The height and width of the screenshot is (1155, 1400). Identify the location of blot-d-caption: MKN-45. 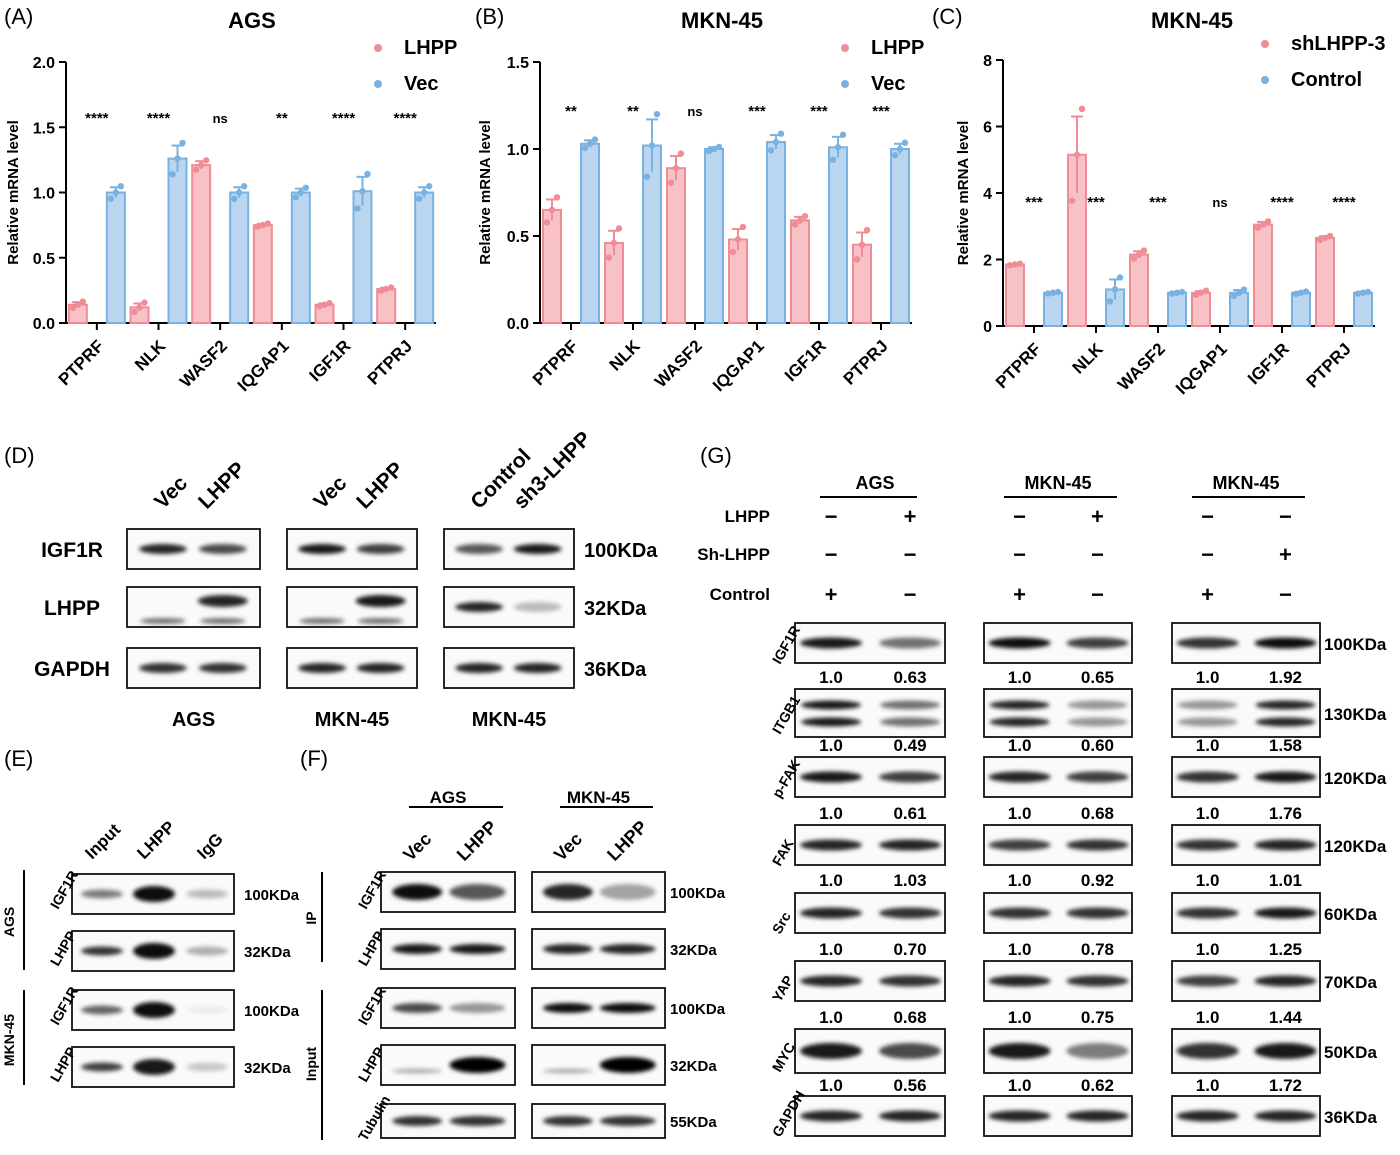
(352, 720).